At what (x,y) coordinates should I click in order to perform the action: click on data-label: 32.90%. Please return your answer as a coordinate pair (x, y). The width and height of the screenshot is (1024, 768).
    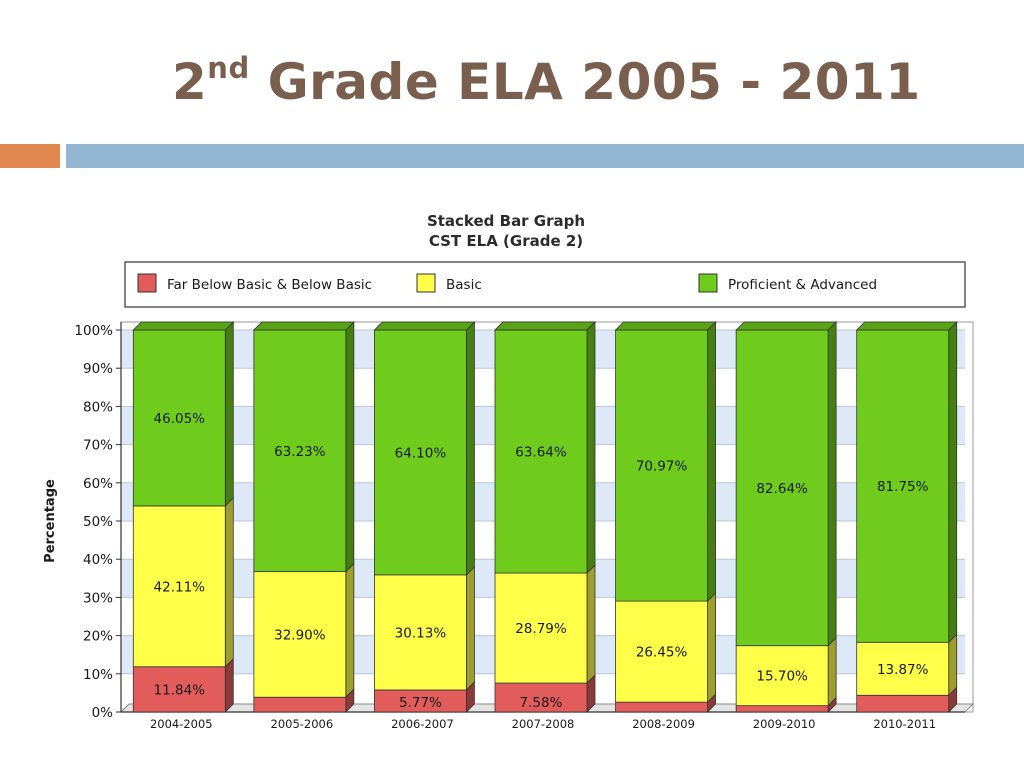
    Looking at the image, I should click on (300, 635).